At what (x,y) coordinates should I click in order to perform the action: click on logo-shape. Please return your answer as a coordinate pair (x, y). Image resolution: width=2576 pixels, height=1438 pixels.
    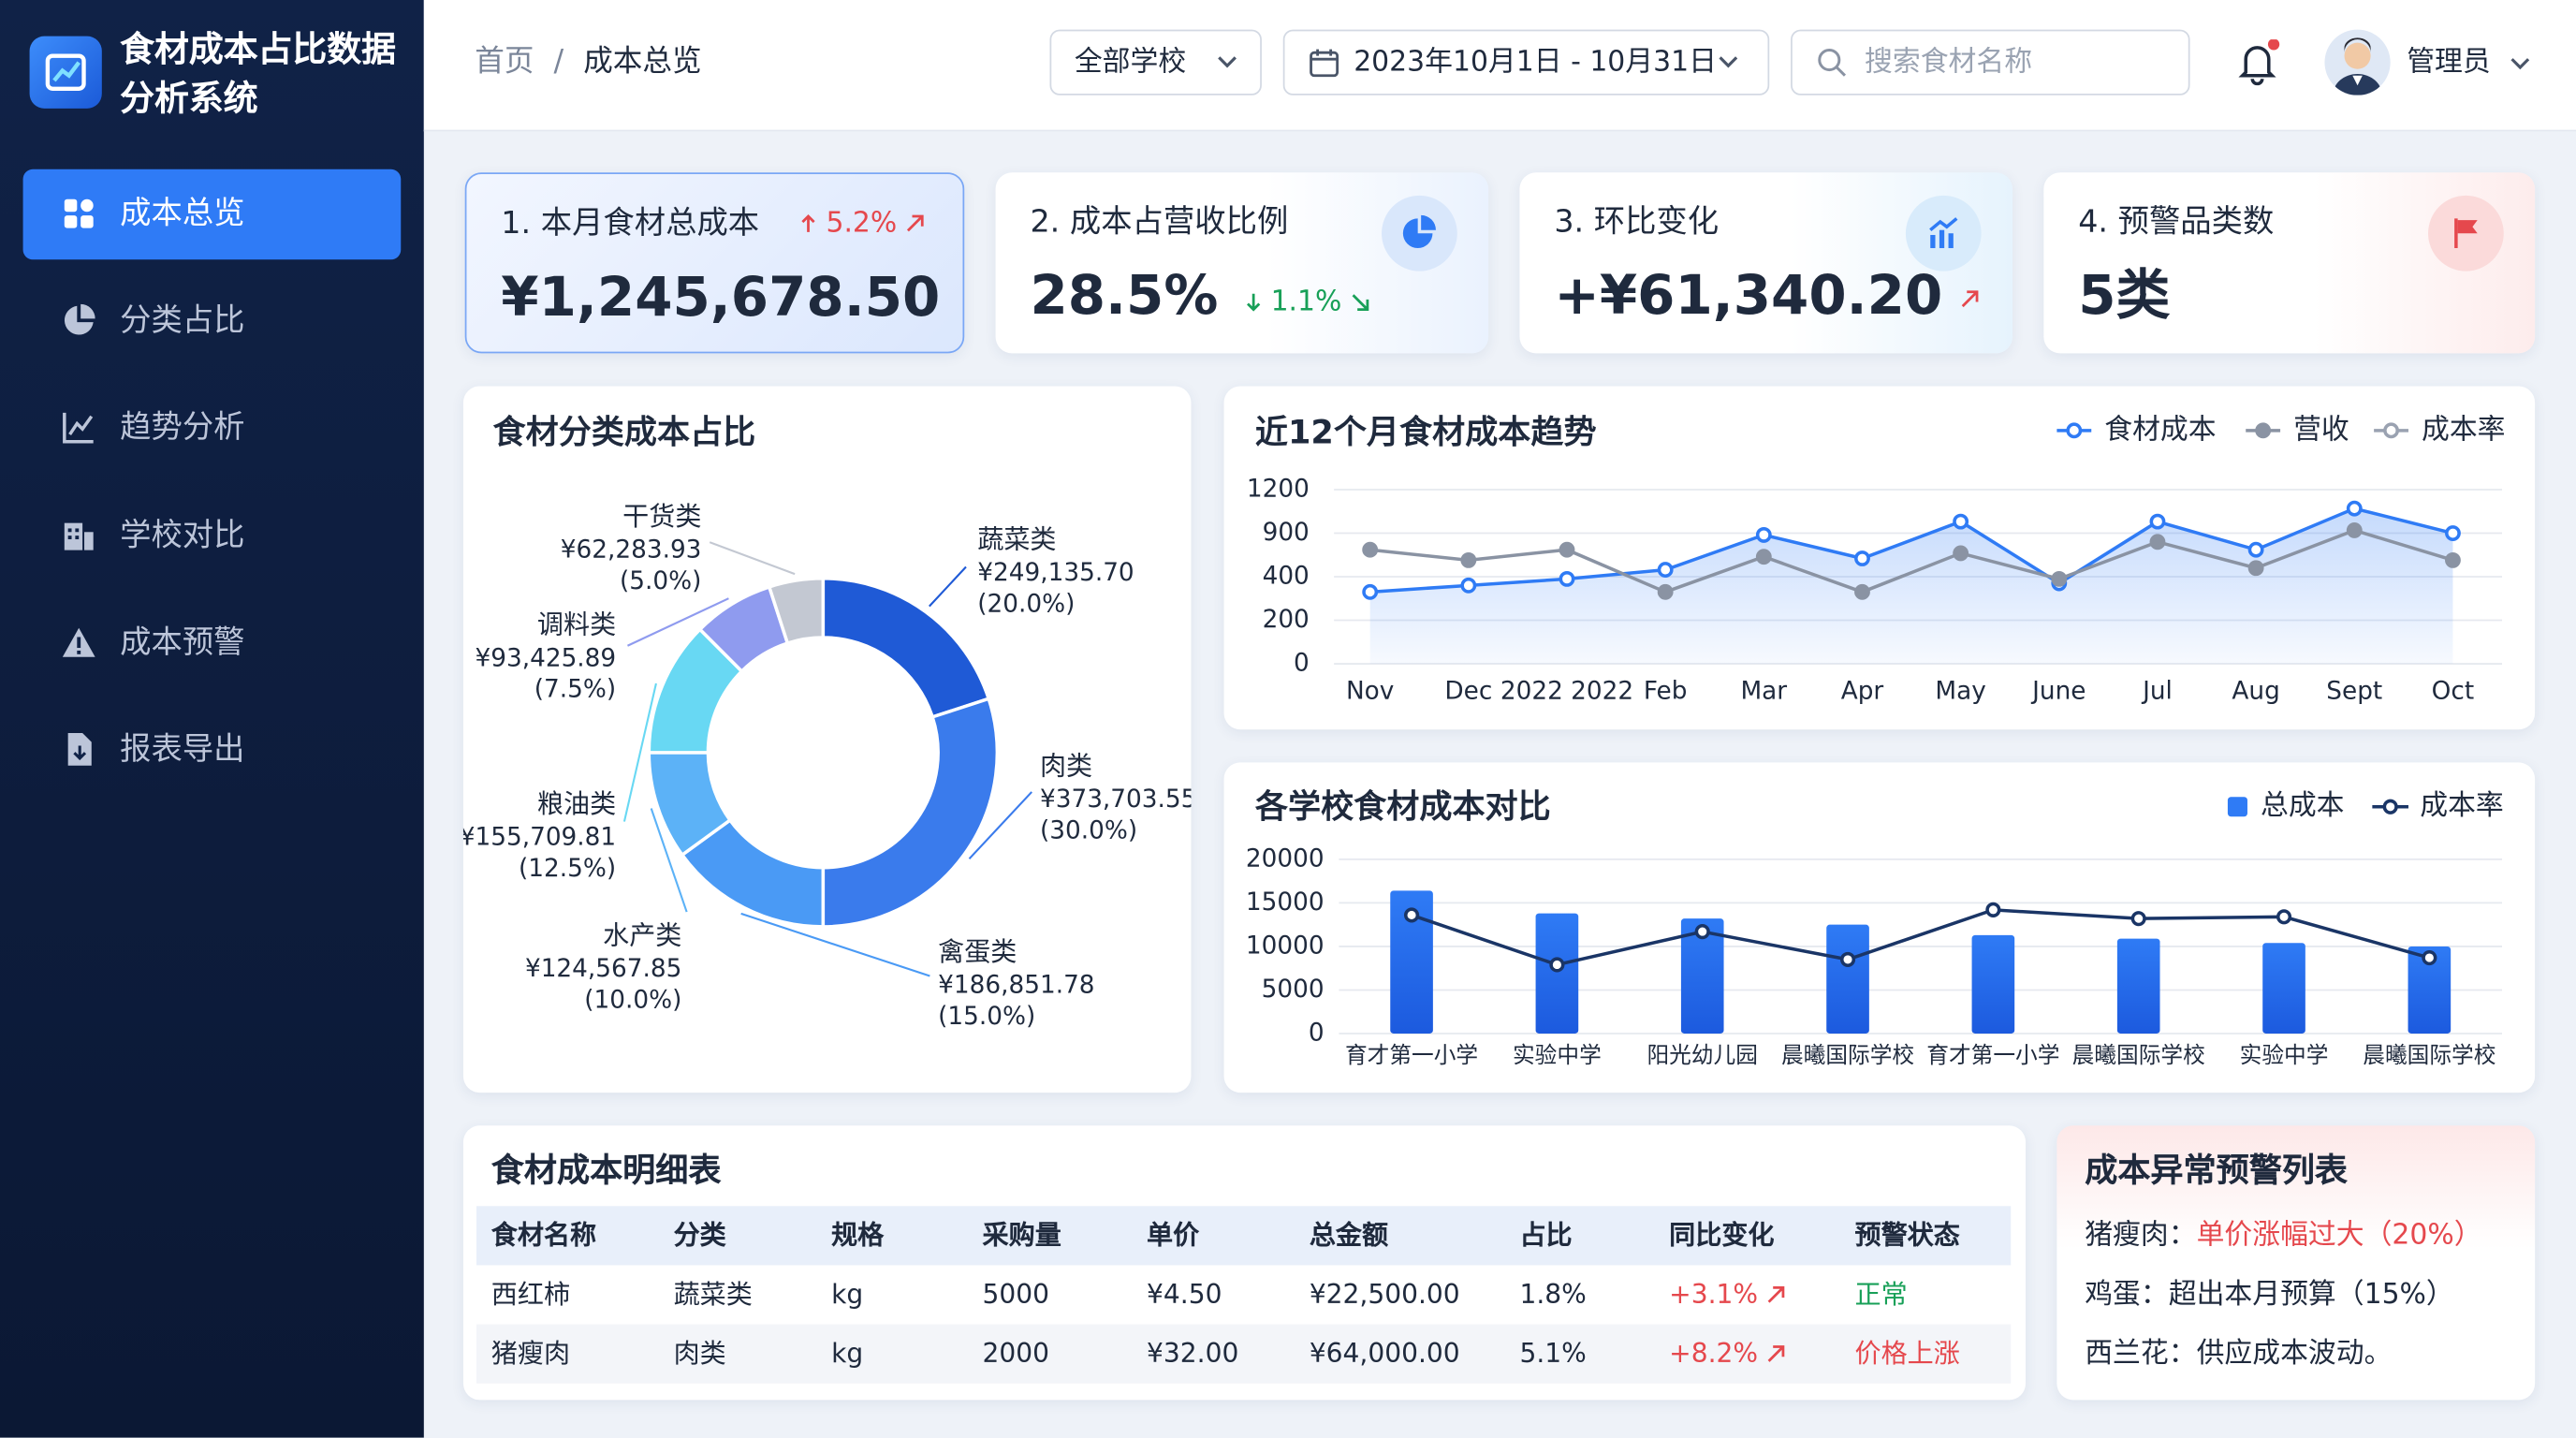
    Looking at the image, I should click on (65, 72).